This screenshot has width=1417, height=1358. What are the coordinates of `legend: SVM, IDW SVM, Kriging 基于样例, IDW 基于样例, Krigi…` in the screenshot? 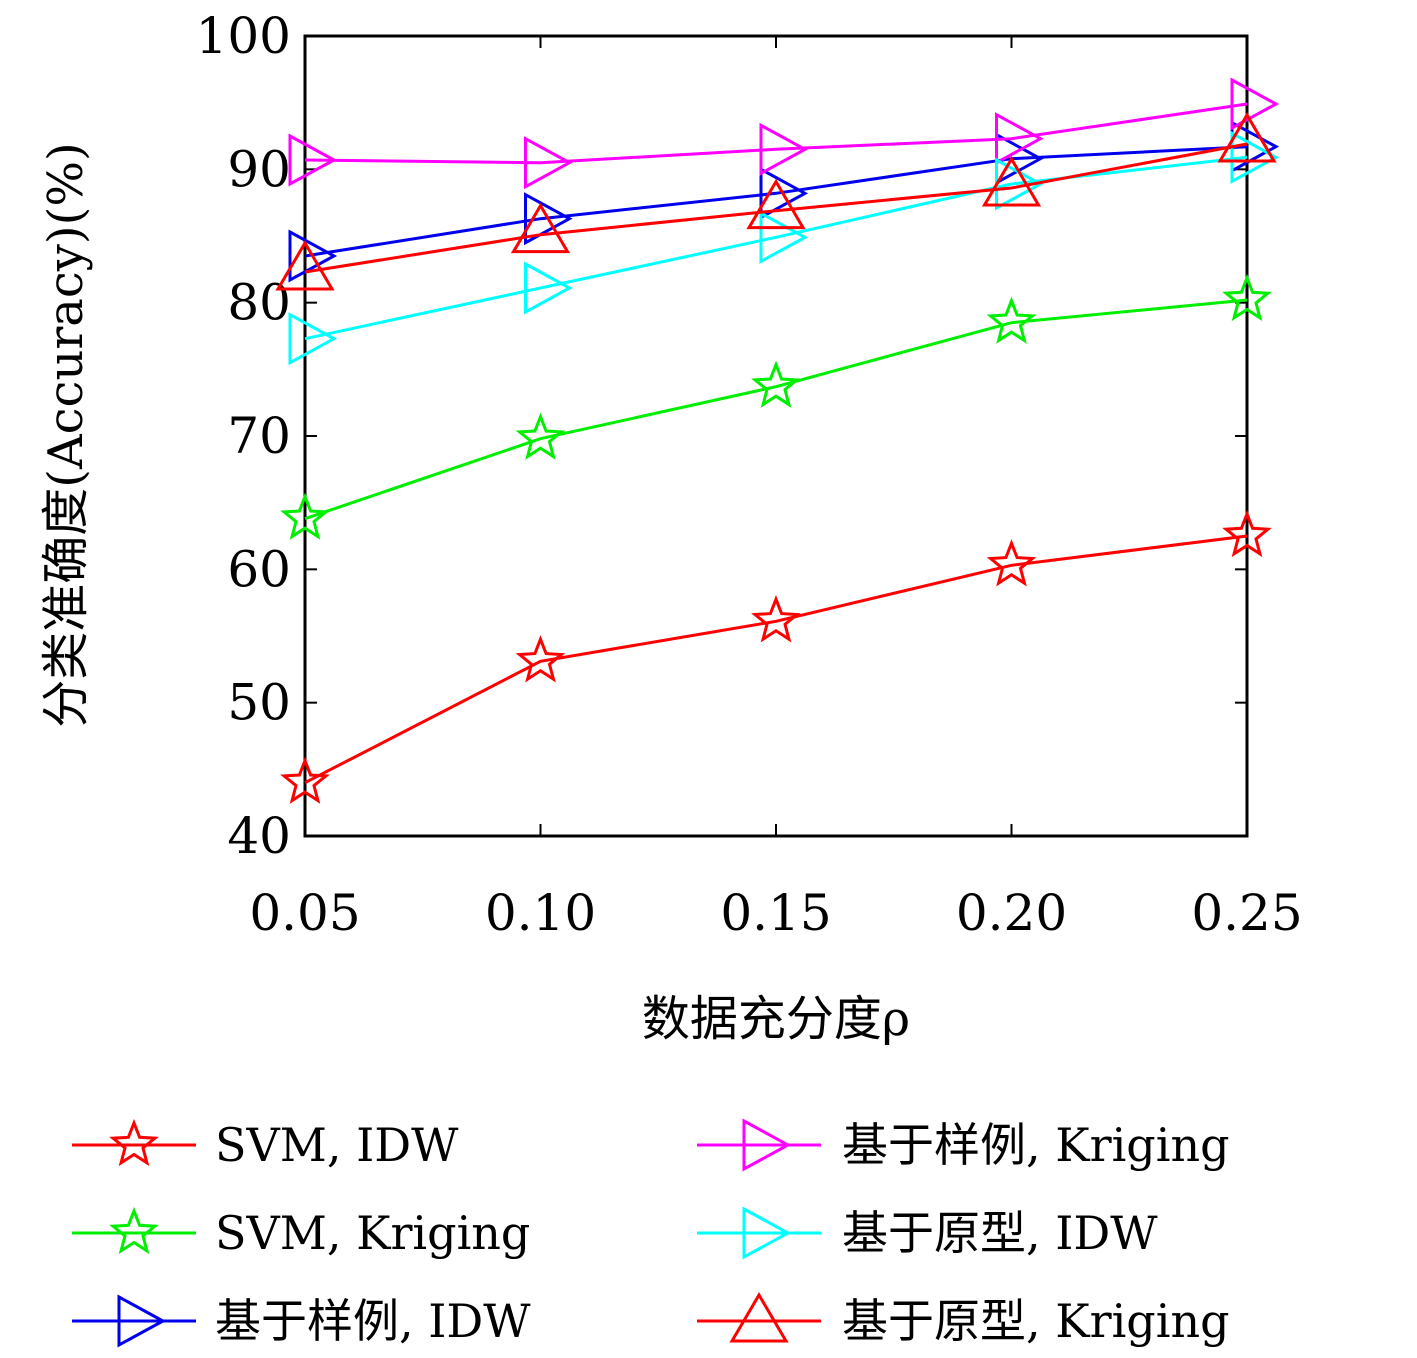 It's located at (651, 1233).